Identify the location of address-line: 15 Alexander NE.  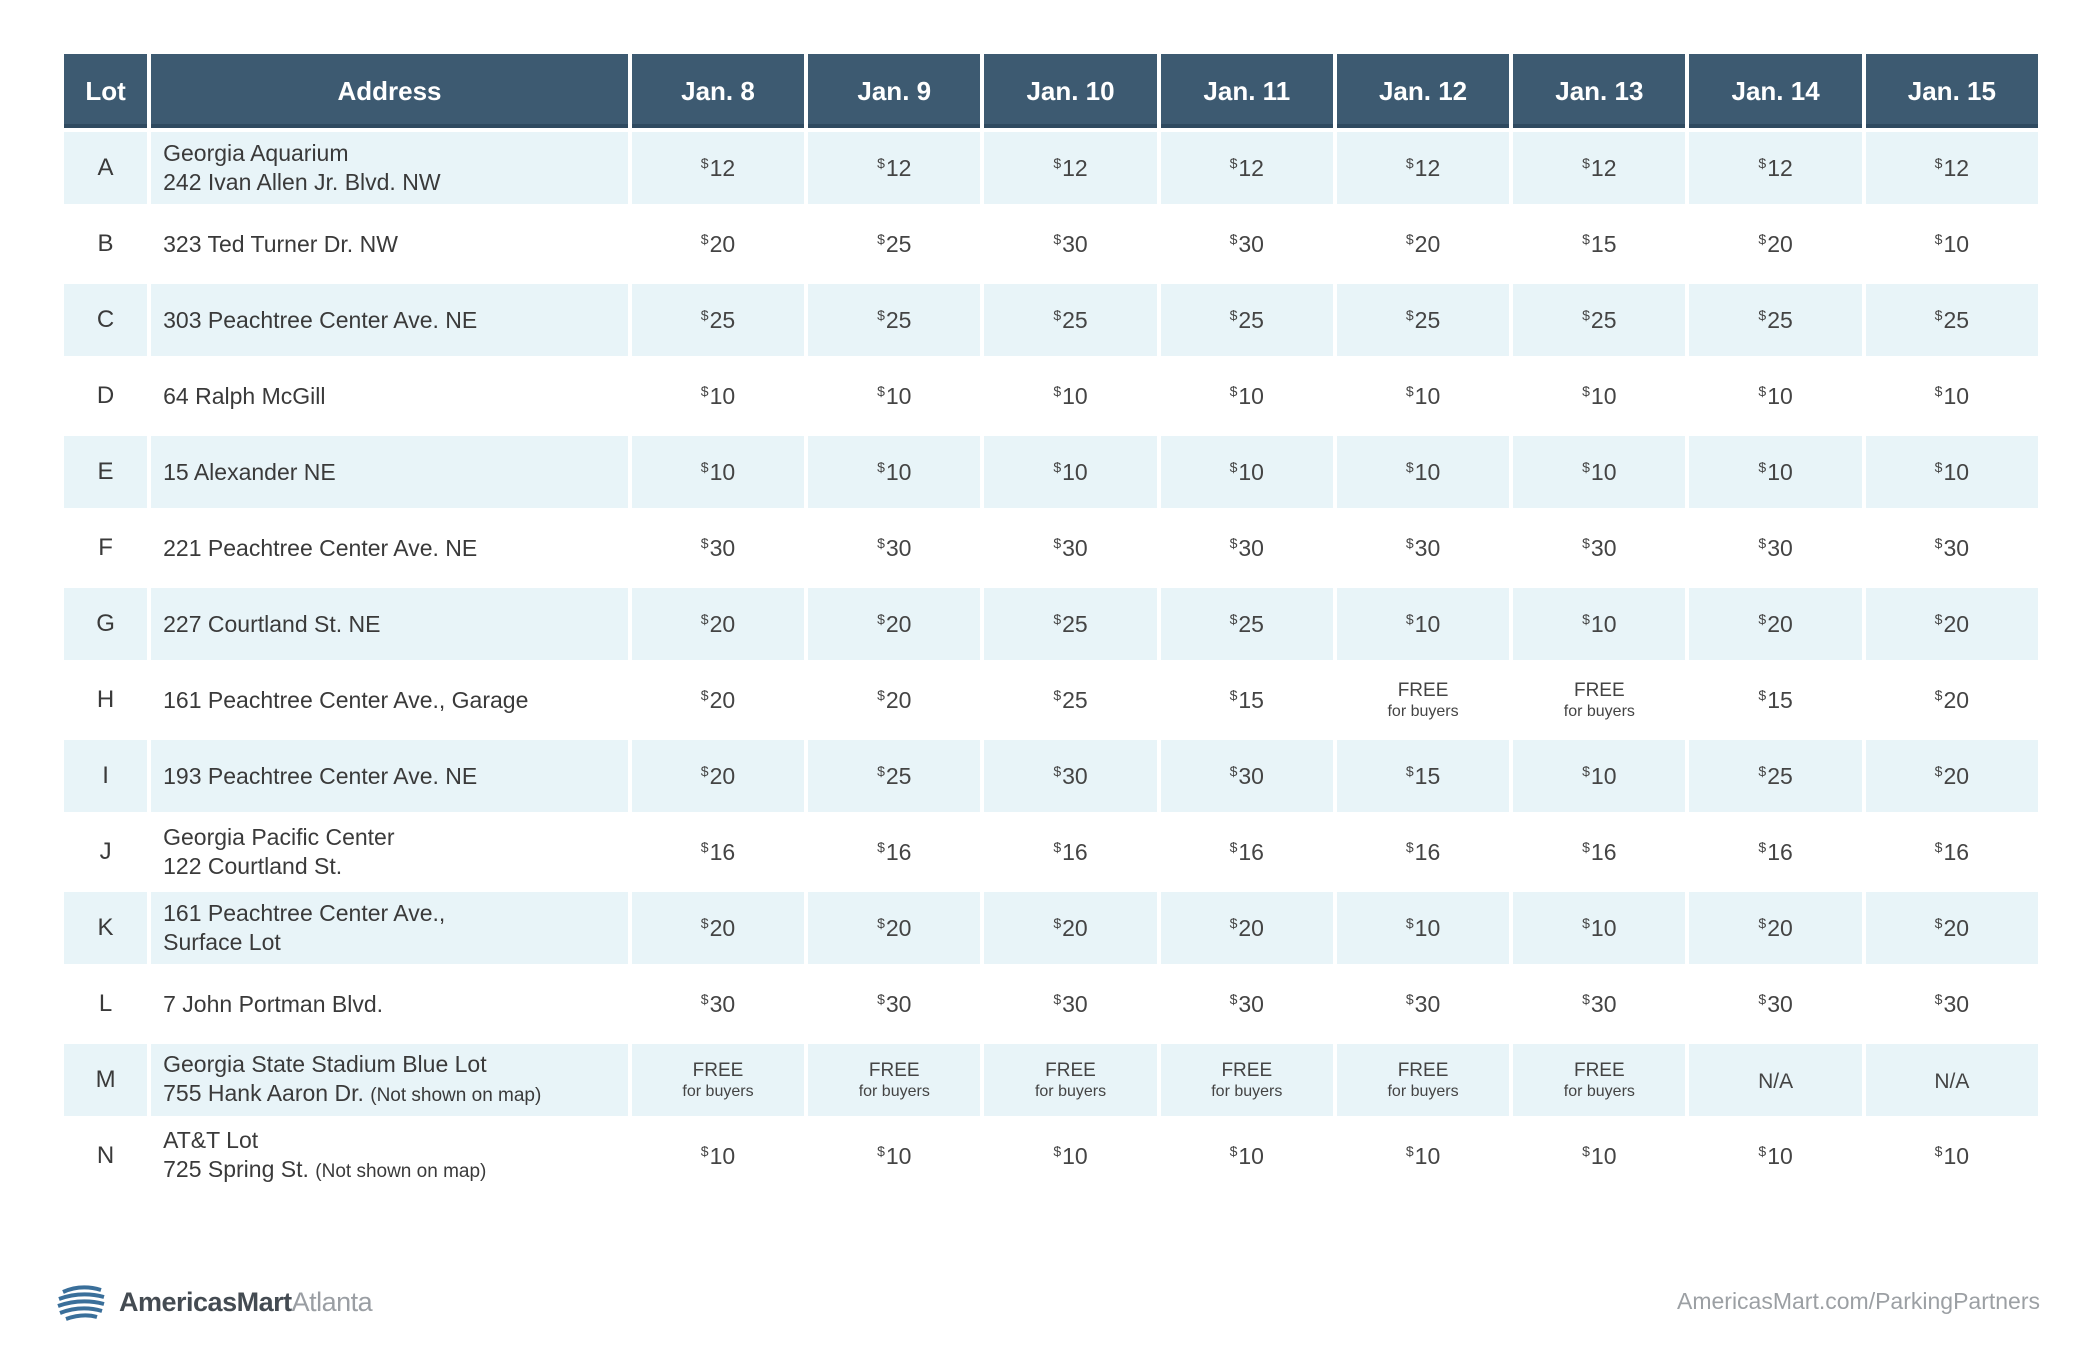
(395, 472).